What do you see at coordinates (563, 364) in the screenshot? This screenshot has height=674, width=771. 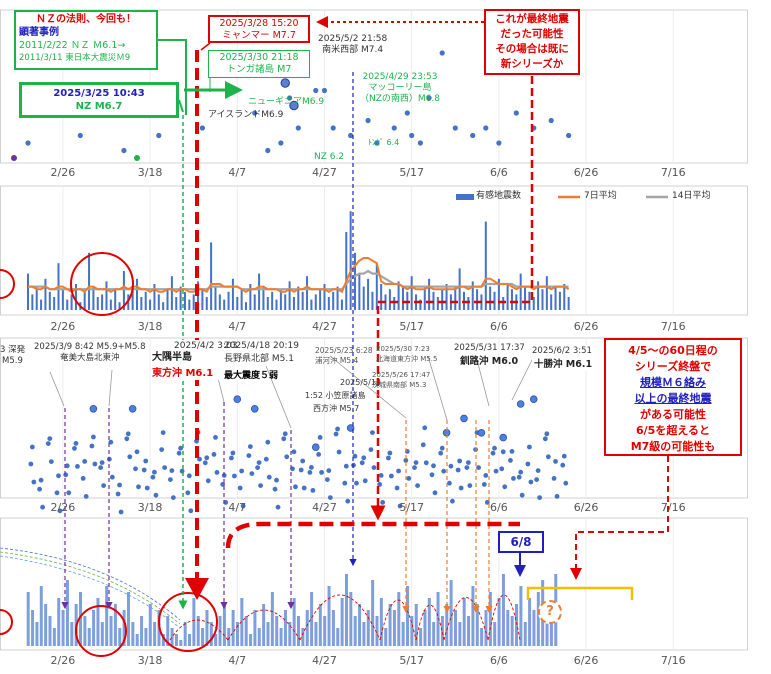 I see `label-tokachi-place: 十勝沖 M6.1` at bounding box center [563, 364].